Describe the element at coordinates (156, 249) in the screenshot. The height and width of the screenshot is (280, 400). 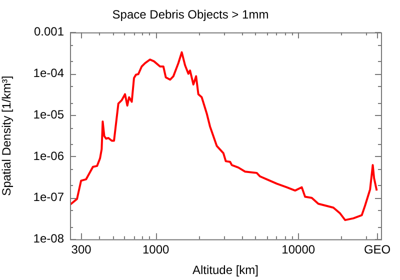
I see `x-tick-label: 1000` at that location.